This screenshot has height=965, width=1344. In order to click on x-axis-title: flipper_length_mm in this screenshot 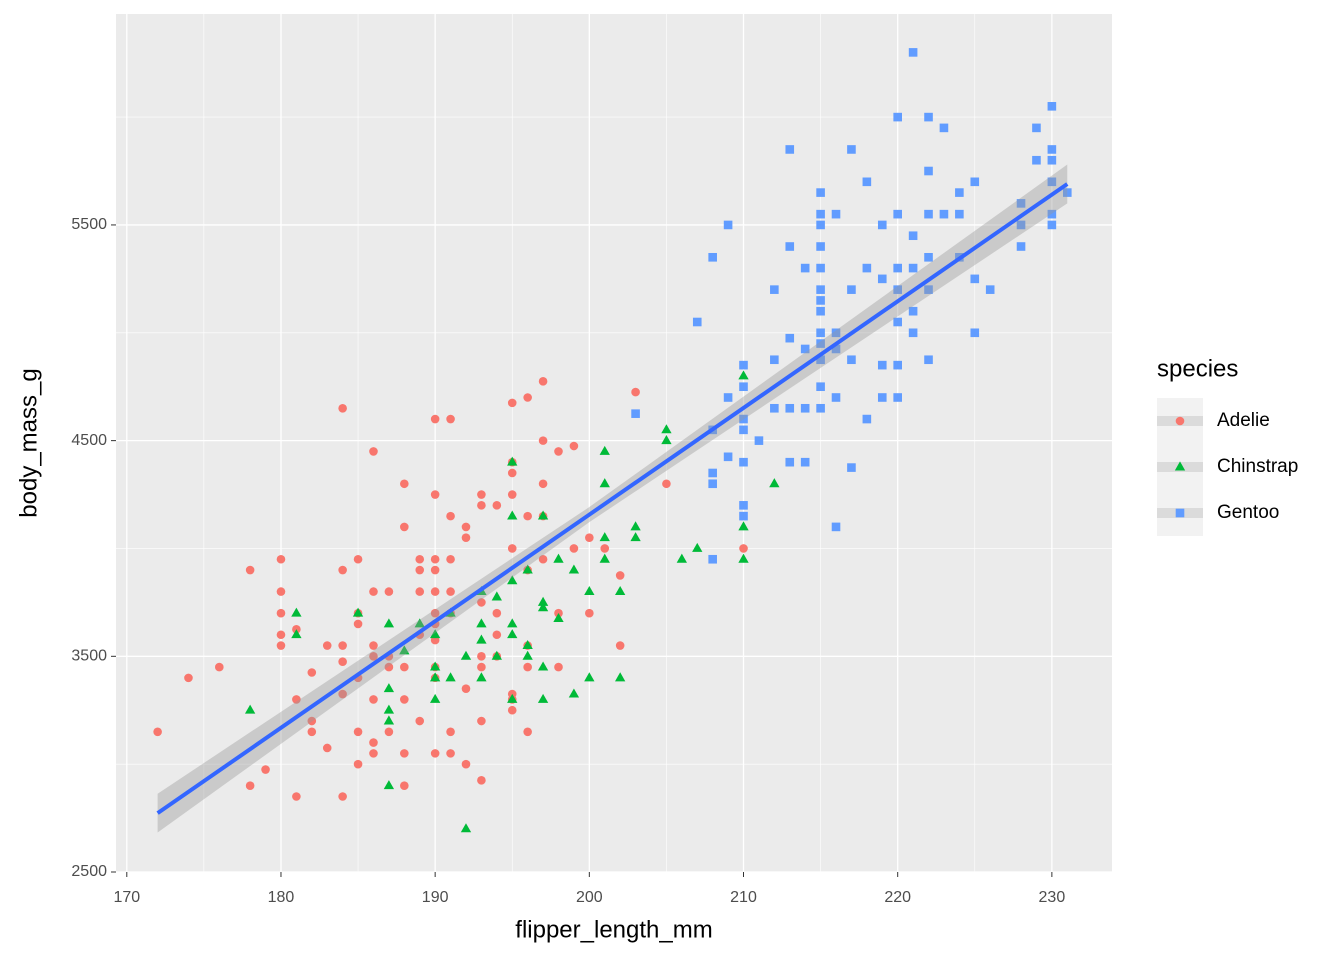, I will do `click(613, 929)`.